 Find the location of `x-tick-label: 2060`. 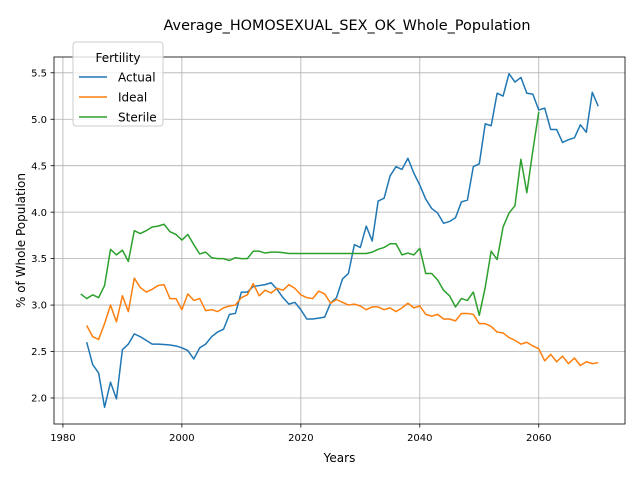

x-tick-label: 2060 is located at coordinates (538, 438).